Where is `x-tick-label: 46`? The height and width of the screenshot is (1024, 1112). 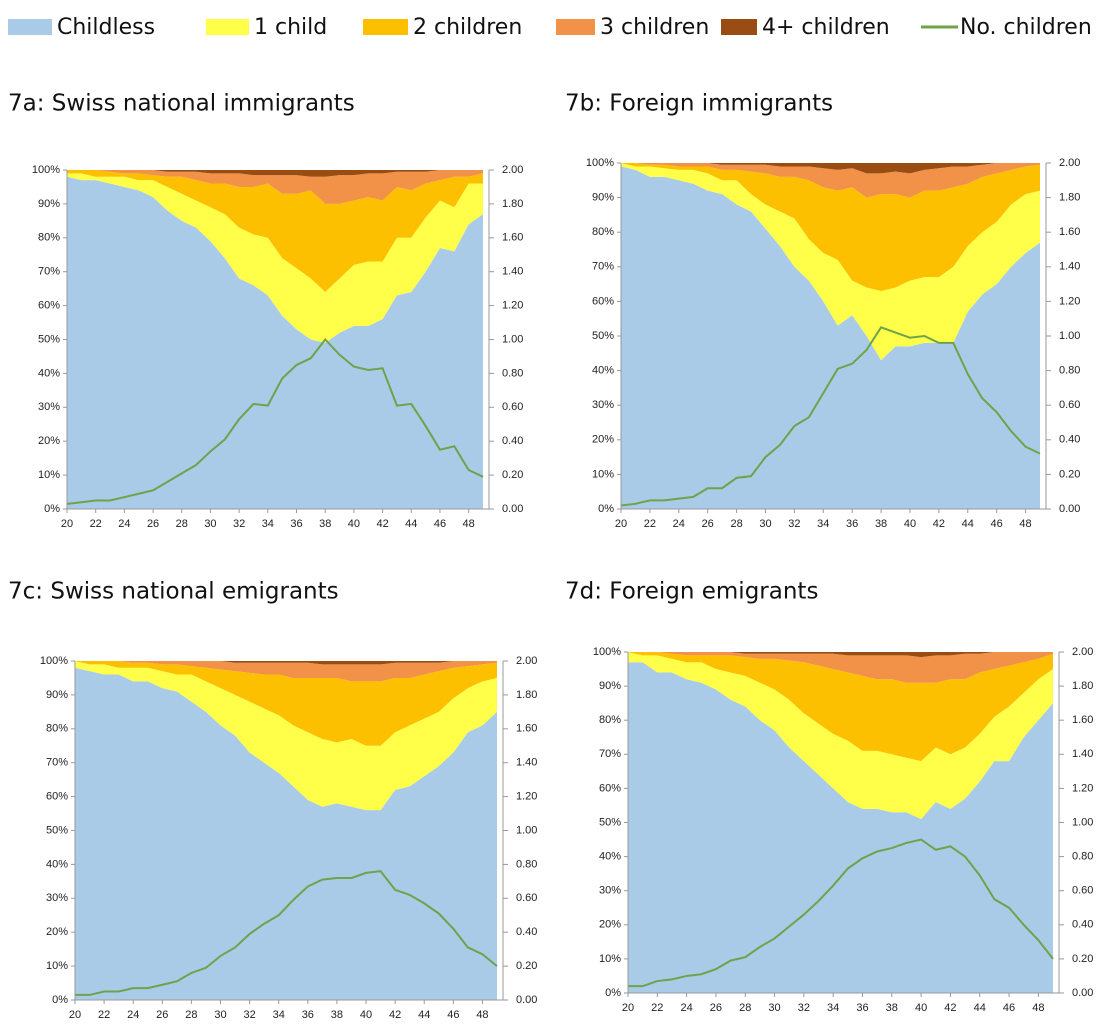
x-tick-label: 46 is located at coordinates (1009, 1008).